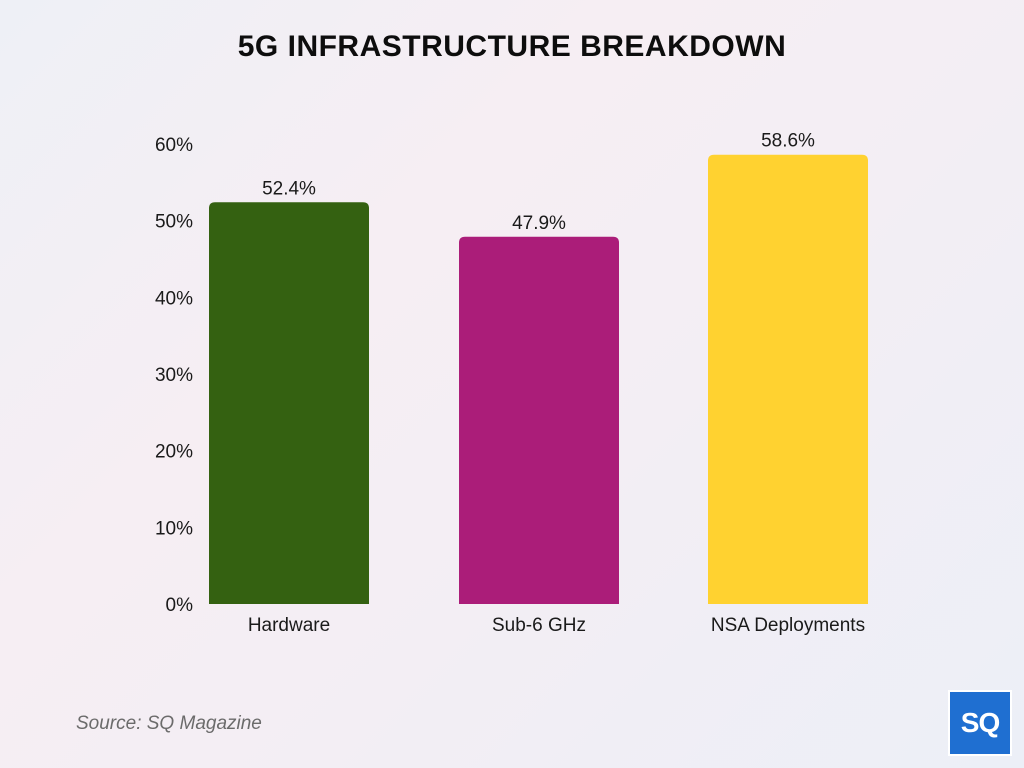  I want to click on category-label: Hardware, so click(289, 625).